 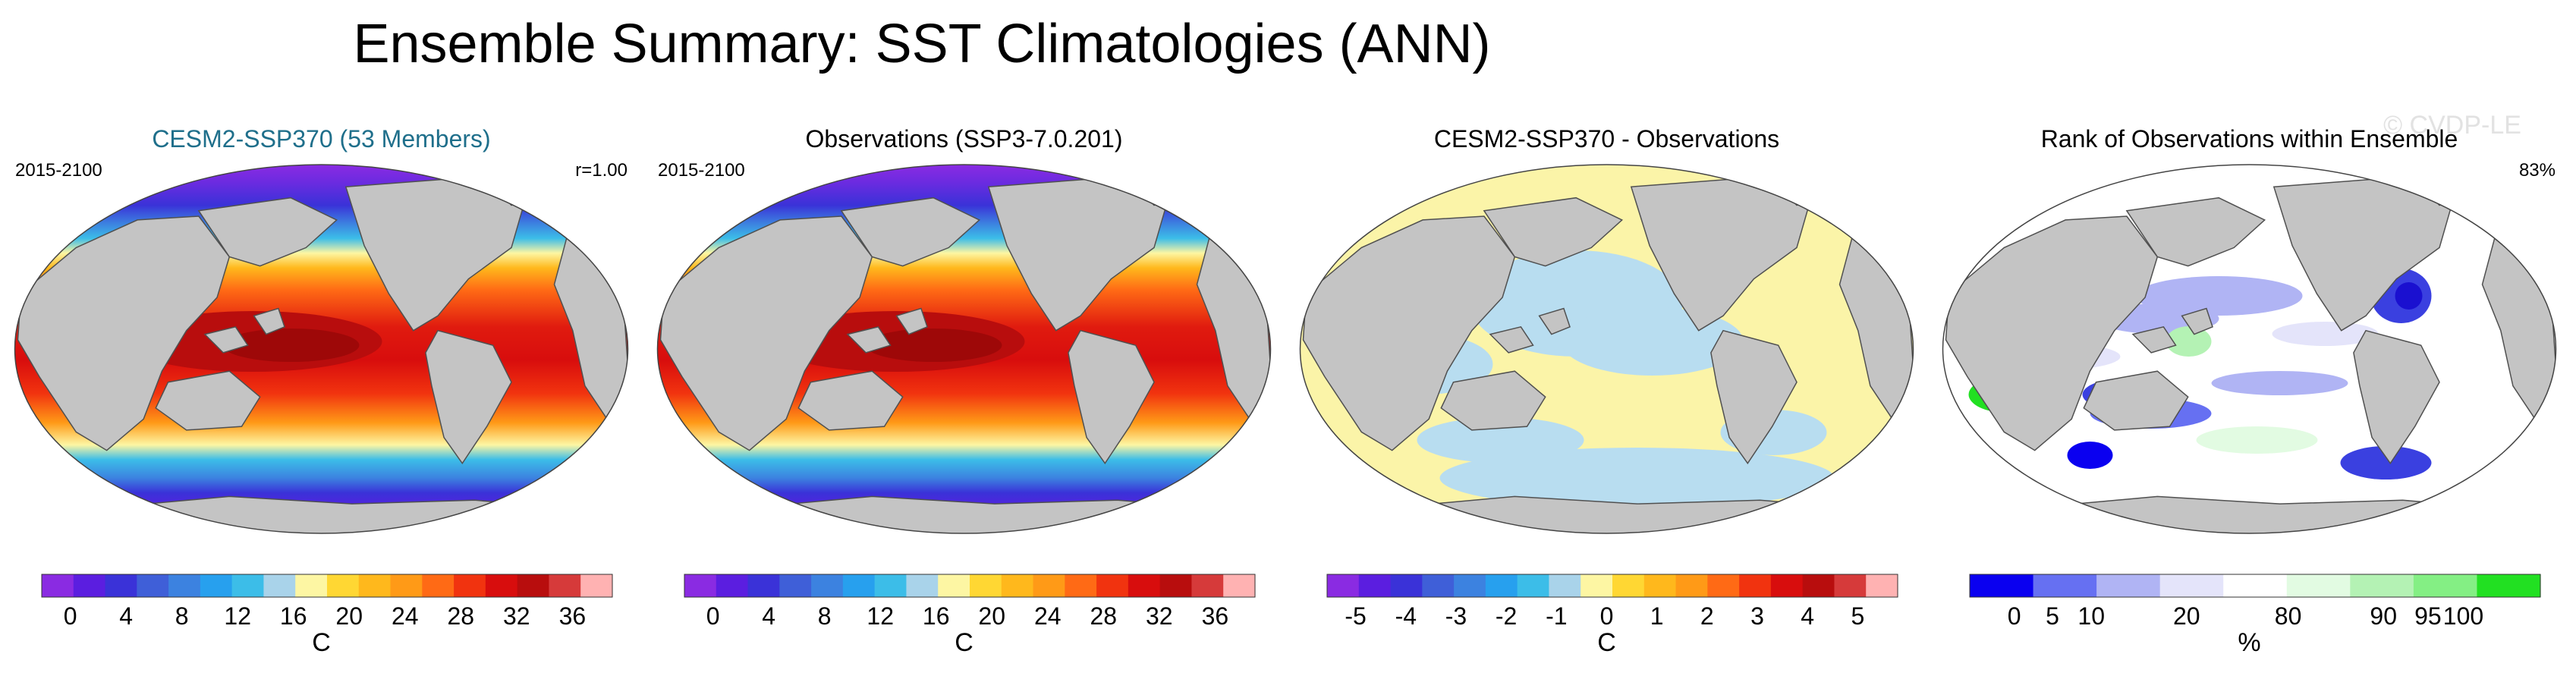 I want to click on panel-title: CESM2-SSP370 (53 Members), so click(x=321, y=138).